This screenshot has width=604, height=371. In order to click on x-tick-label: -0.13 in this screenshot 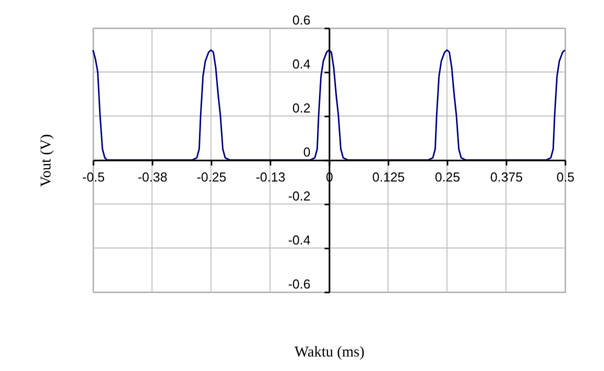, I will do `click(271, 177)`.